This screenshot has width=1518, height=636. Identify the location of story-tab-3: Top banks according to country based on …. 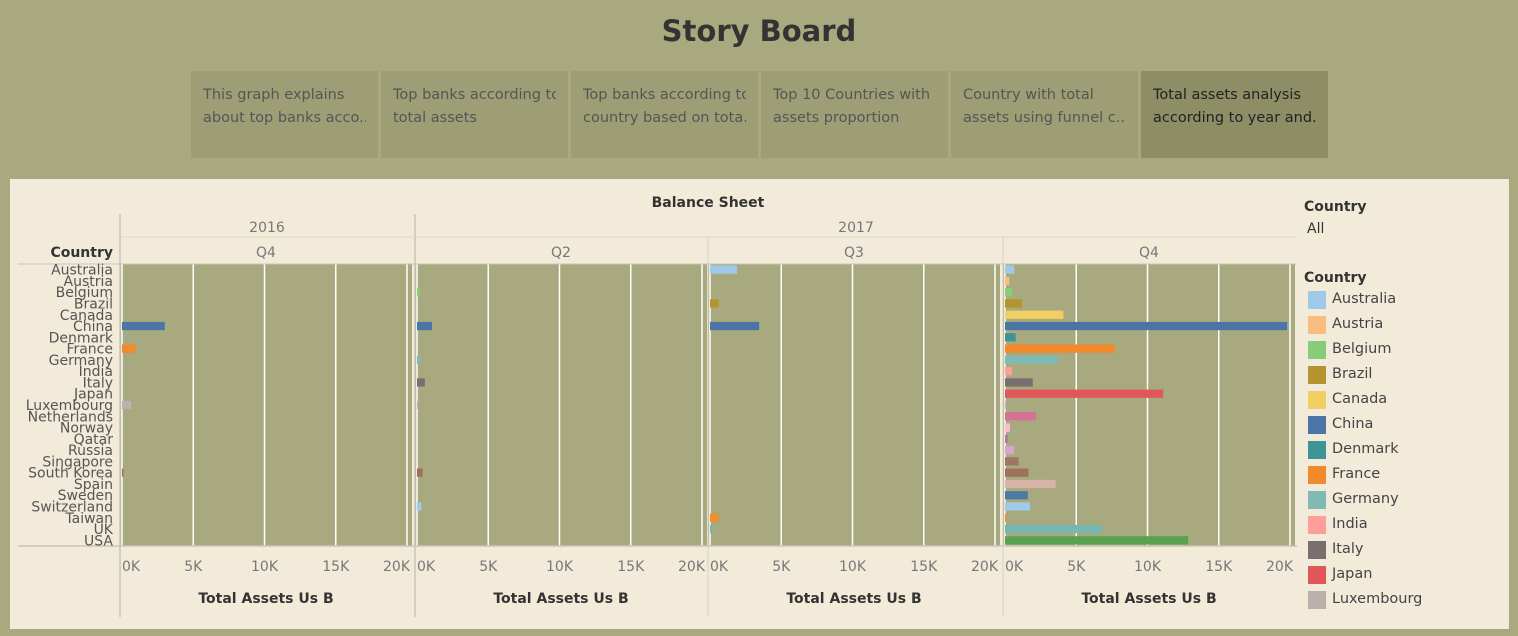
(664, 114).